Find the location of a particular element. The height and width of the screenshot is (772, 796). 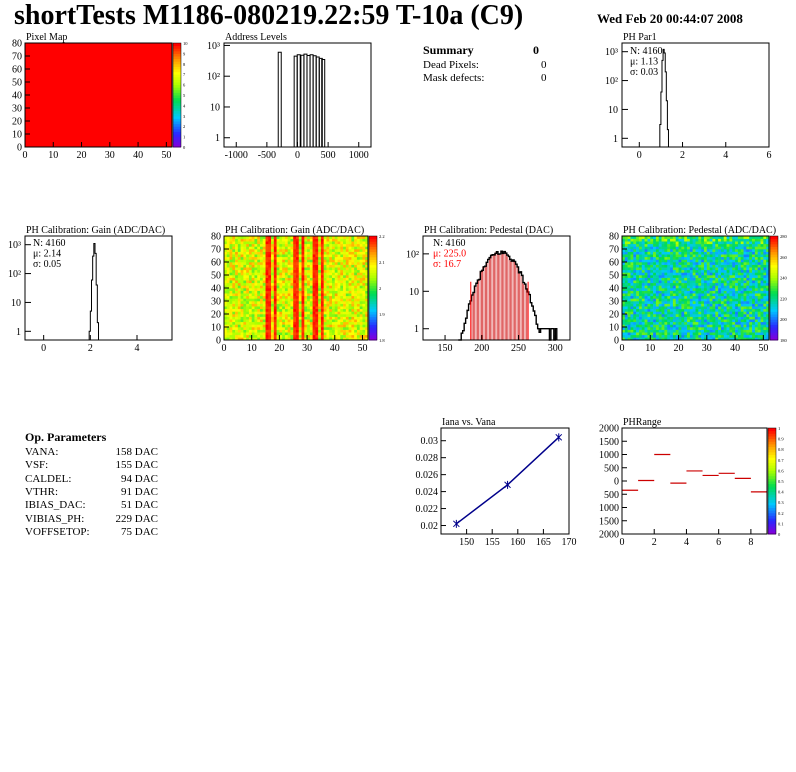

stats-line: N: 4160 is located at coordinates (449, 243).